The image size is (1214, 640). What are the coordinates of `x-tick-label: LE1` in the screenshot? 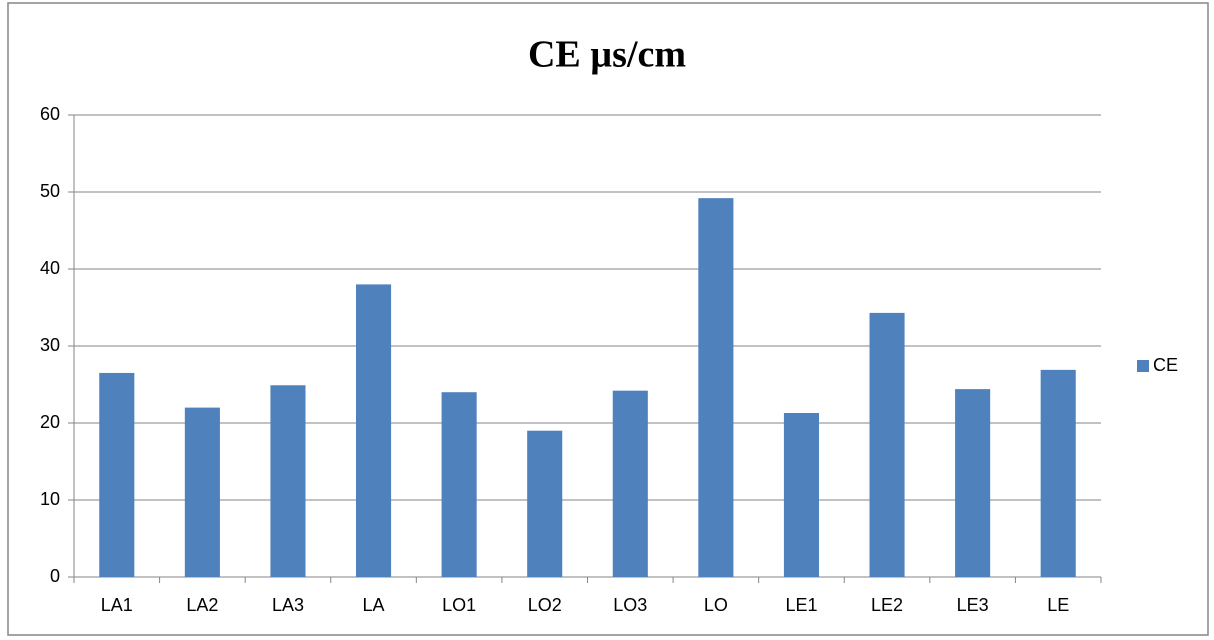 It's located at (801, 605).